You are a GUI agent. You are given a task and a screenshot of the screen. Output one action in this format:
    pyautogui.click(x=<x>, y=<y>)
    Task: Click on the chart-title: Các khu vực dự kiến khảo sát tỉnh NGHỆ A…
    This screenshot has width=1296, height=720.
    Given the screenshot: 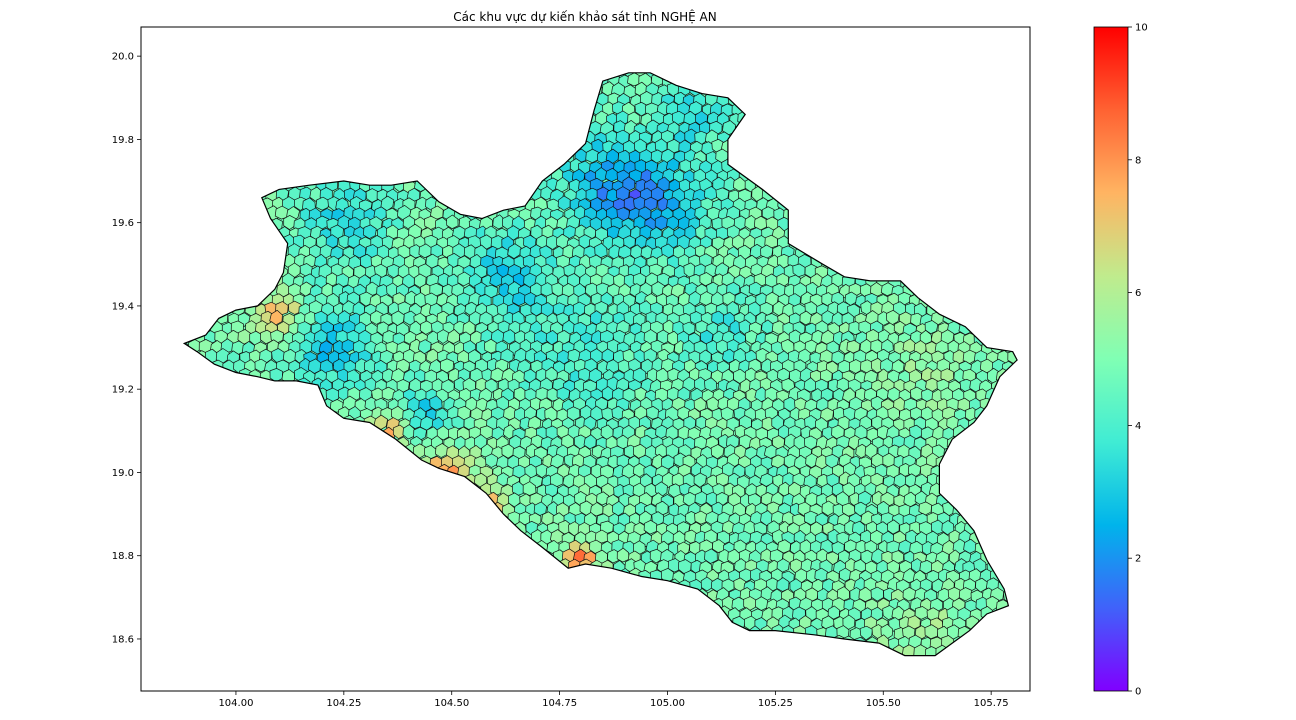 What is the action you would take?
    pyautogui.click(x=585, y=16)
    